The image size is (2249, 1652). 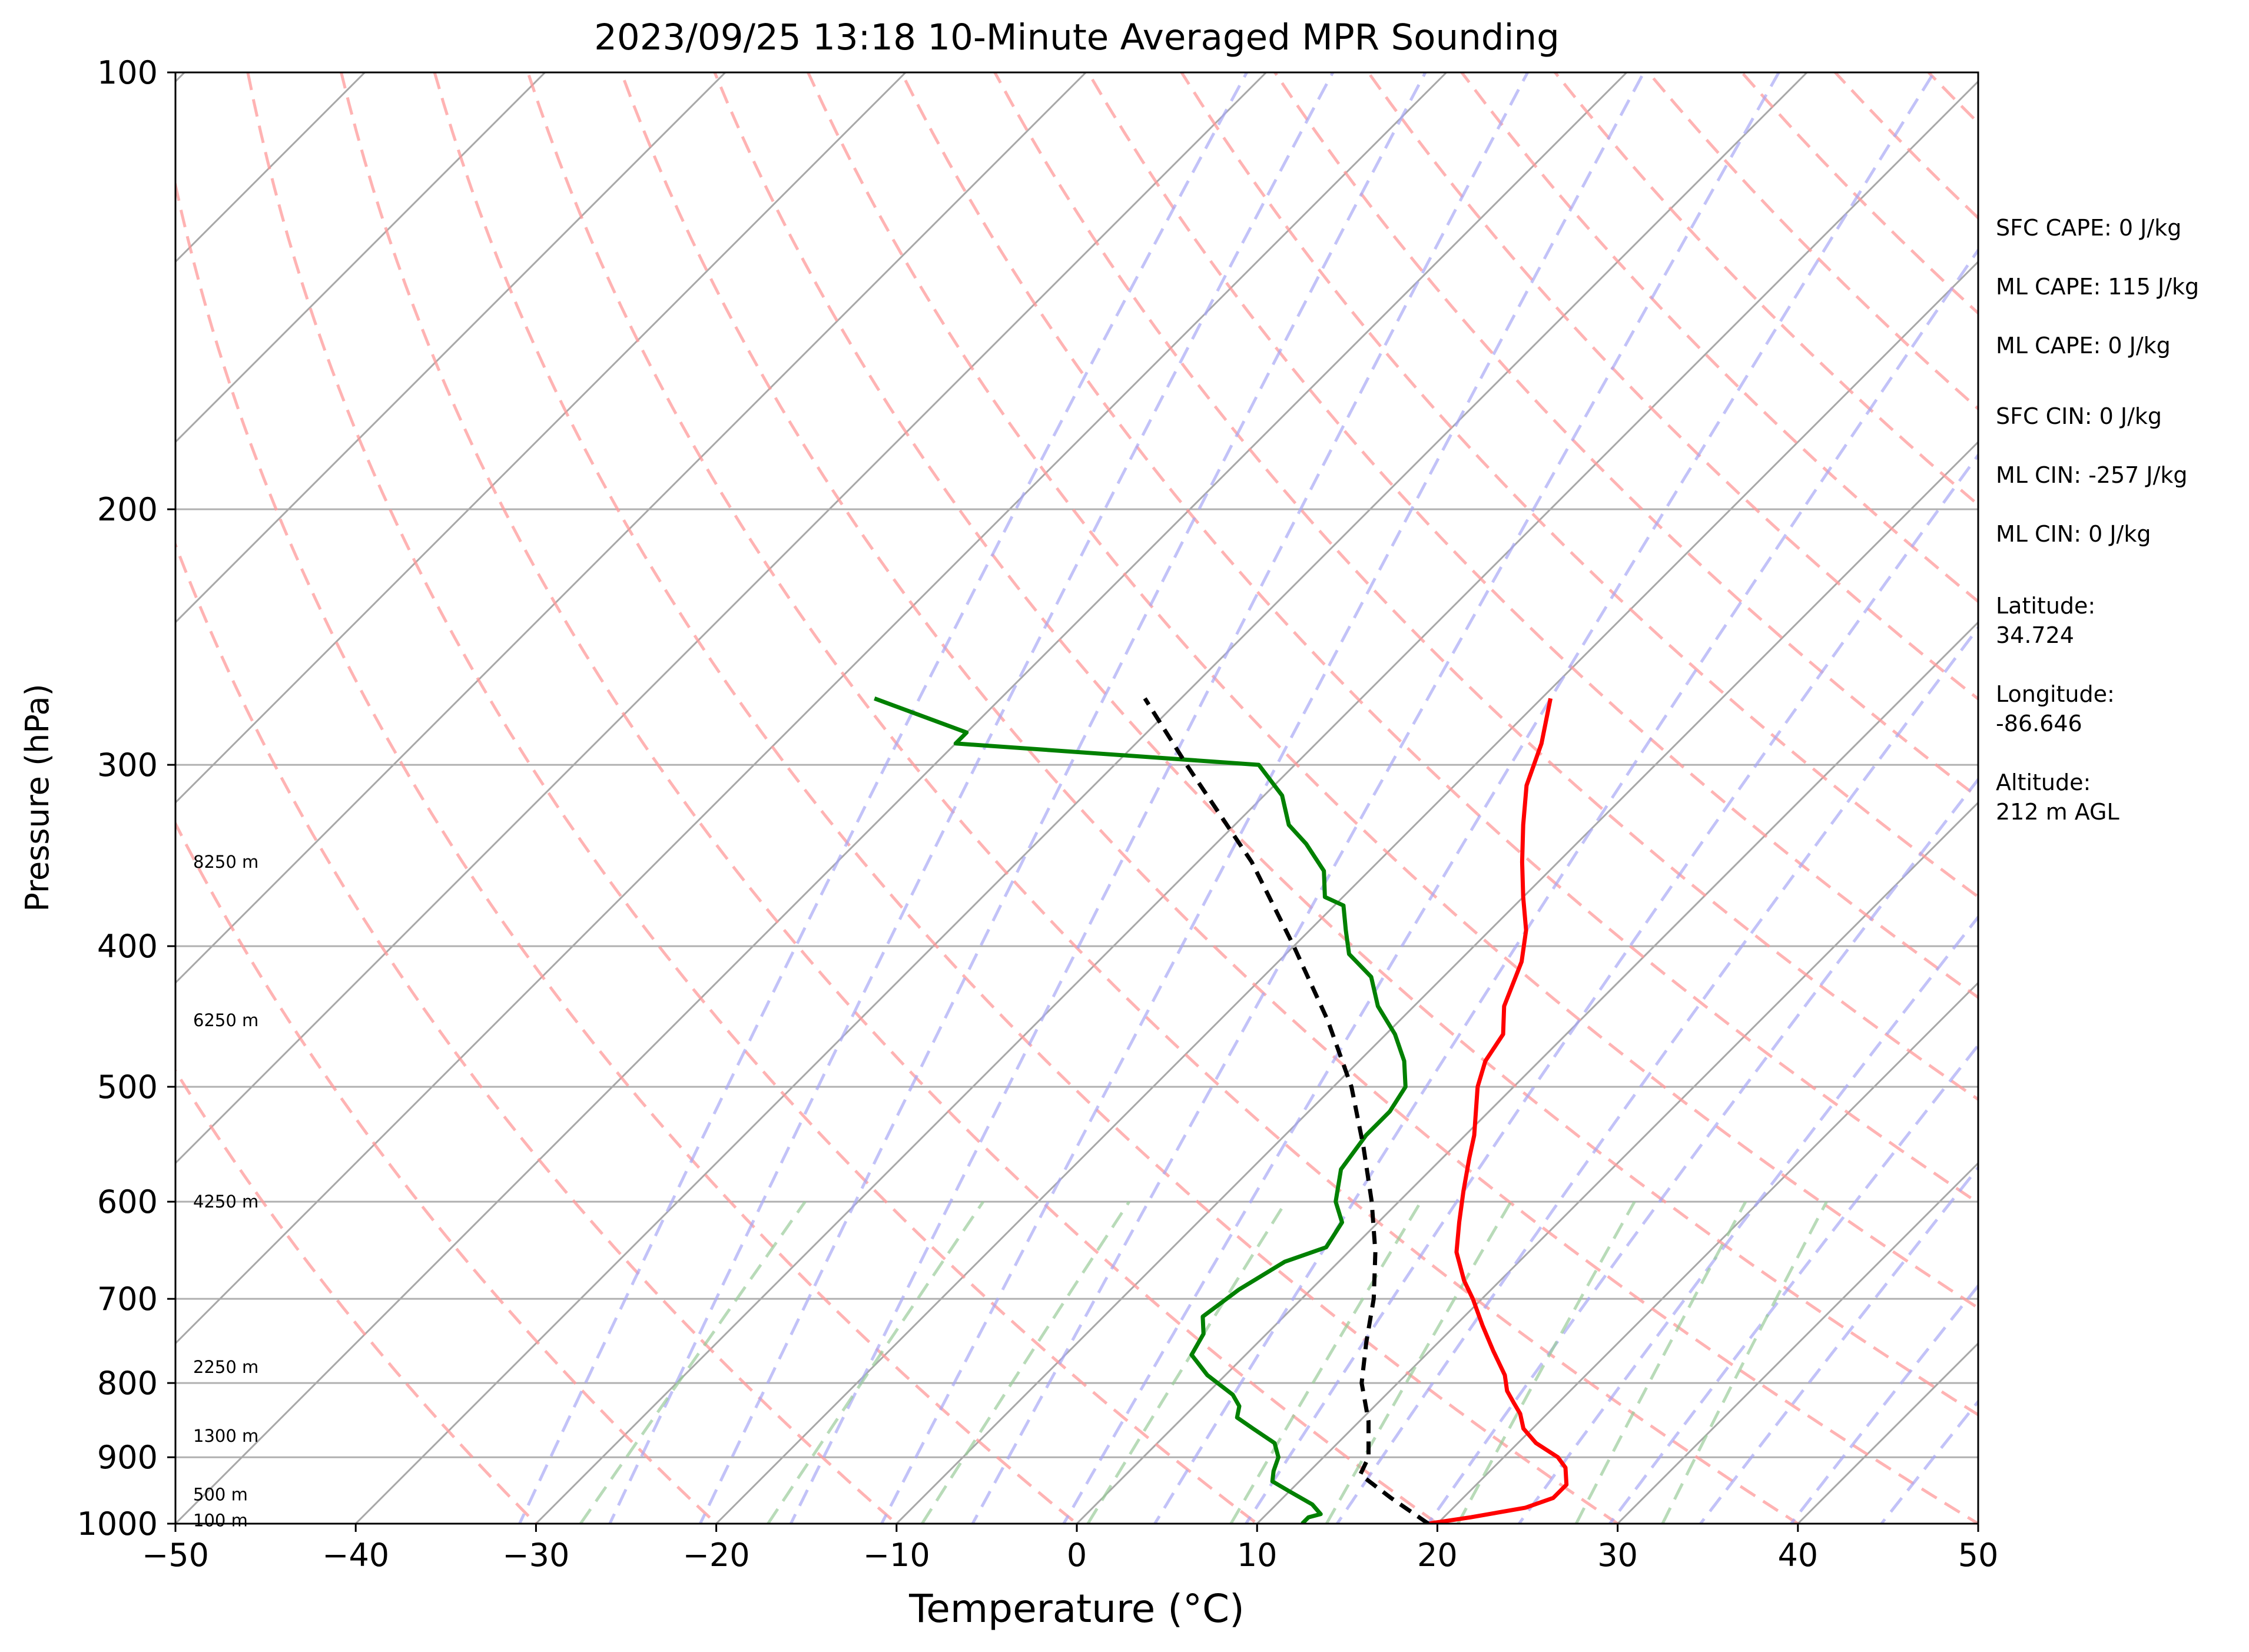 What do you see at coordinates (127, 946) in the screenshot?
I see `y-tick-label: 400` at bounding box center [127, 946].